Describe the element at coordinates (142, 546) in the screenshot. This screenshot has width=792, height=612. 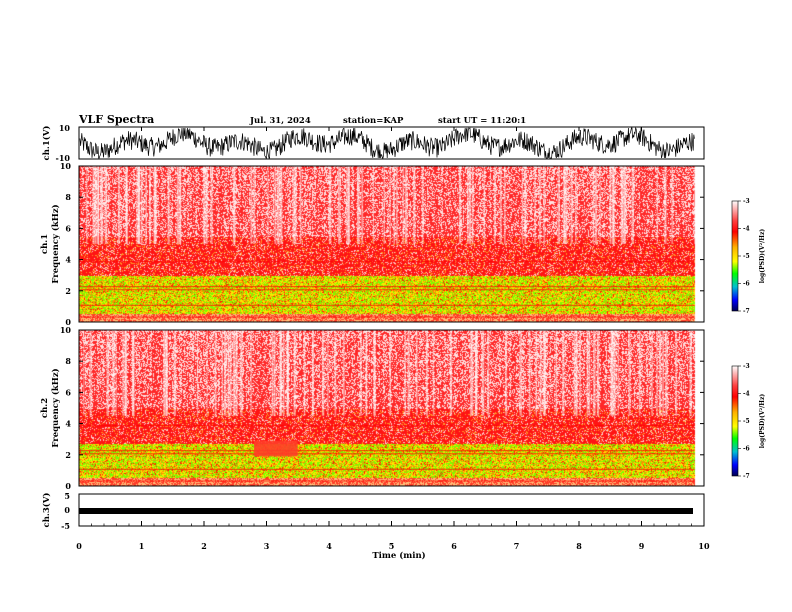
I see `time-axis-tick-label: 1` at that location.